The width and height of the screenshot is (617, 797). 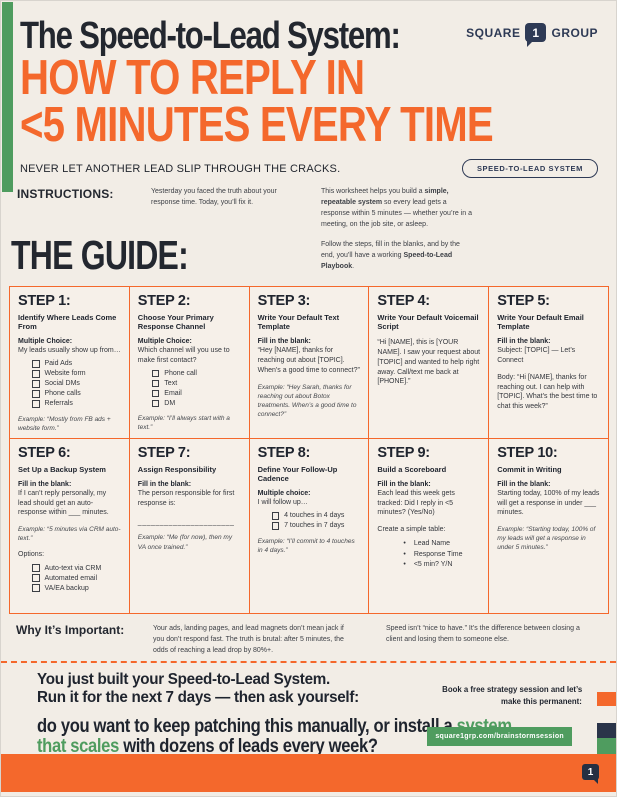 What do you see at coordinates (411, 530) in the screenshot?
I see `step-text: Create a simple table:` at bounding box center [411, 530].